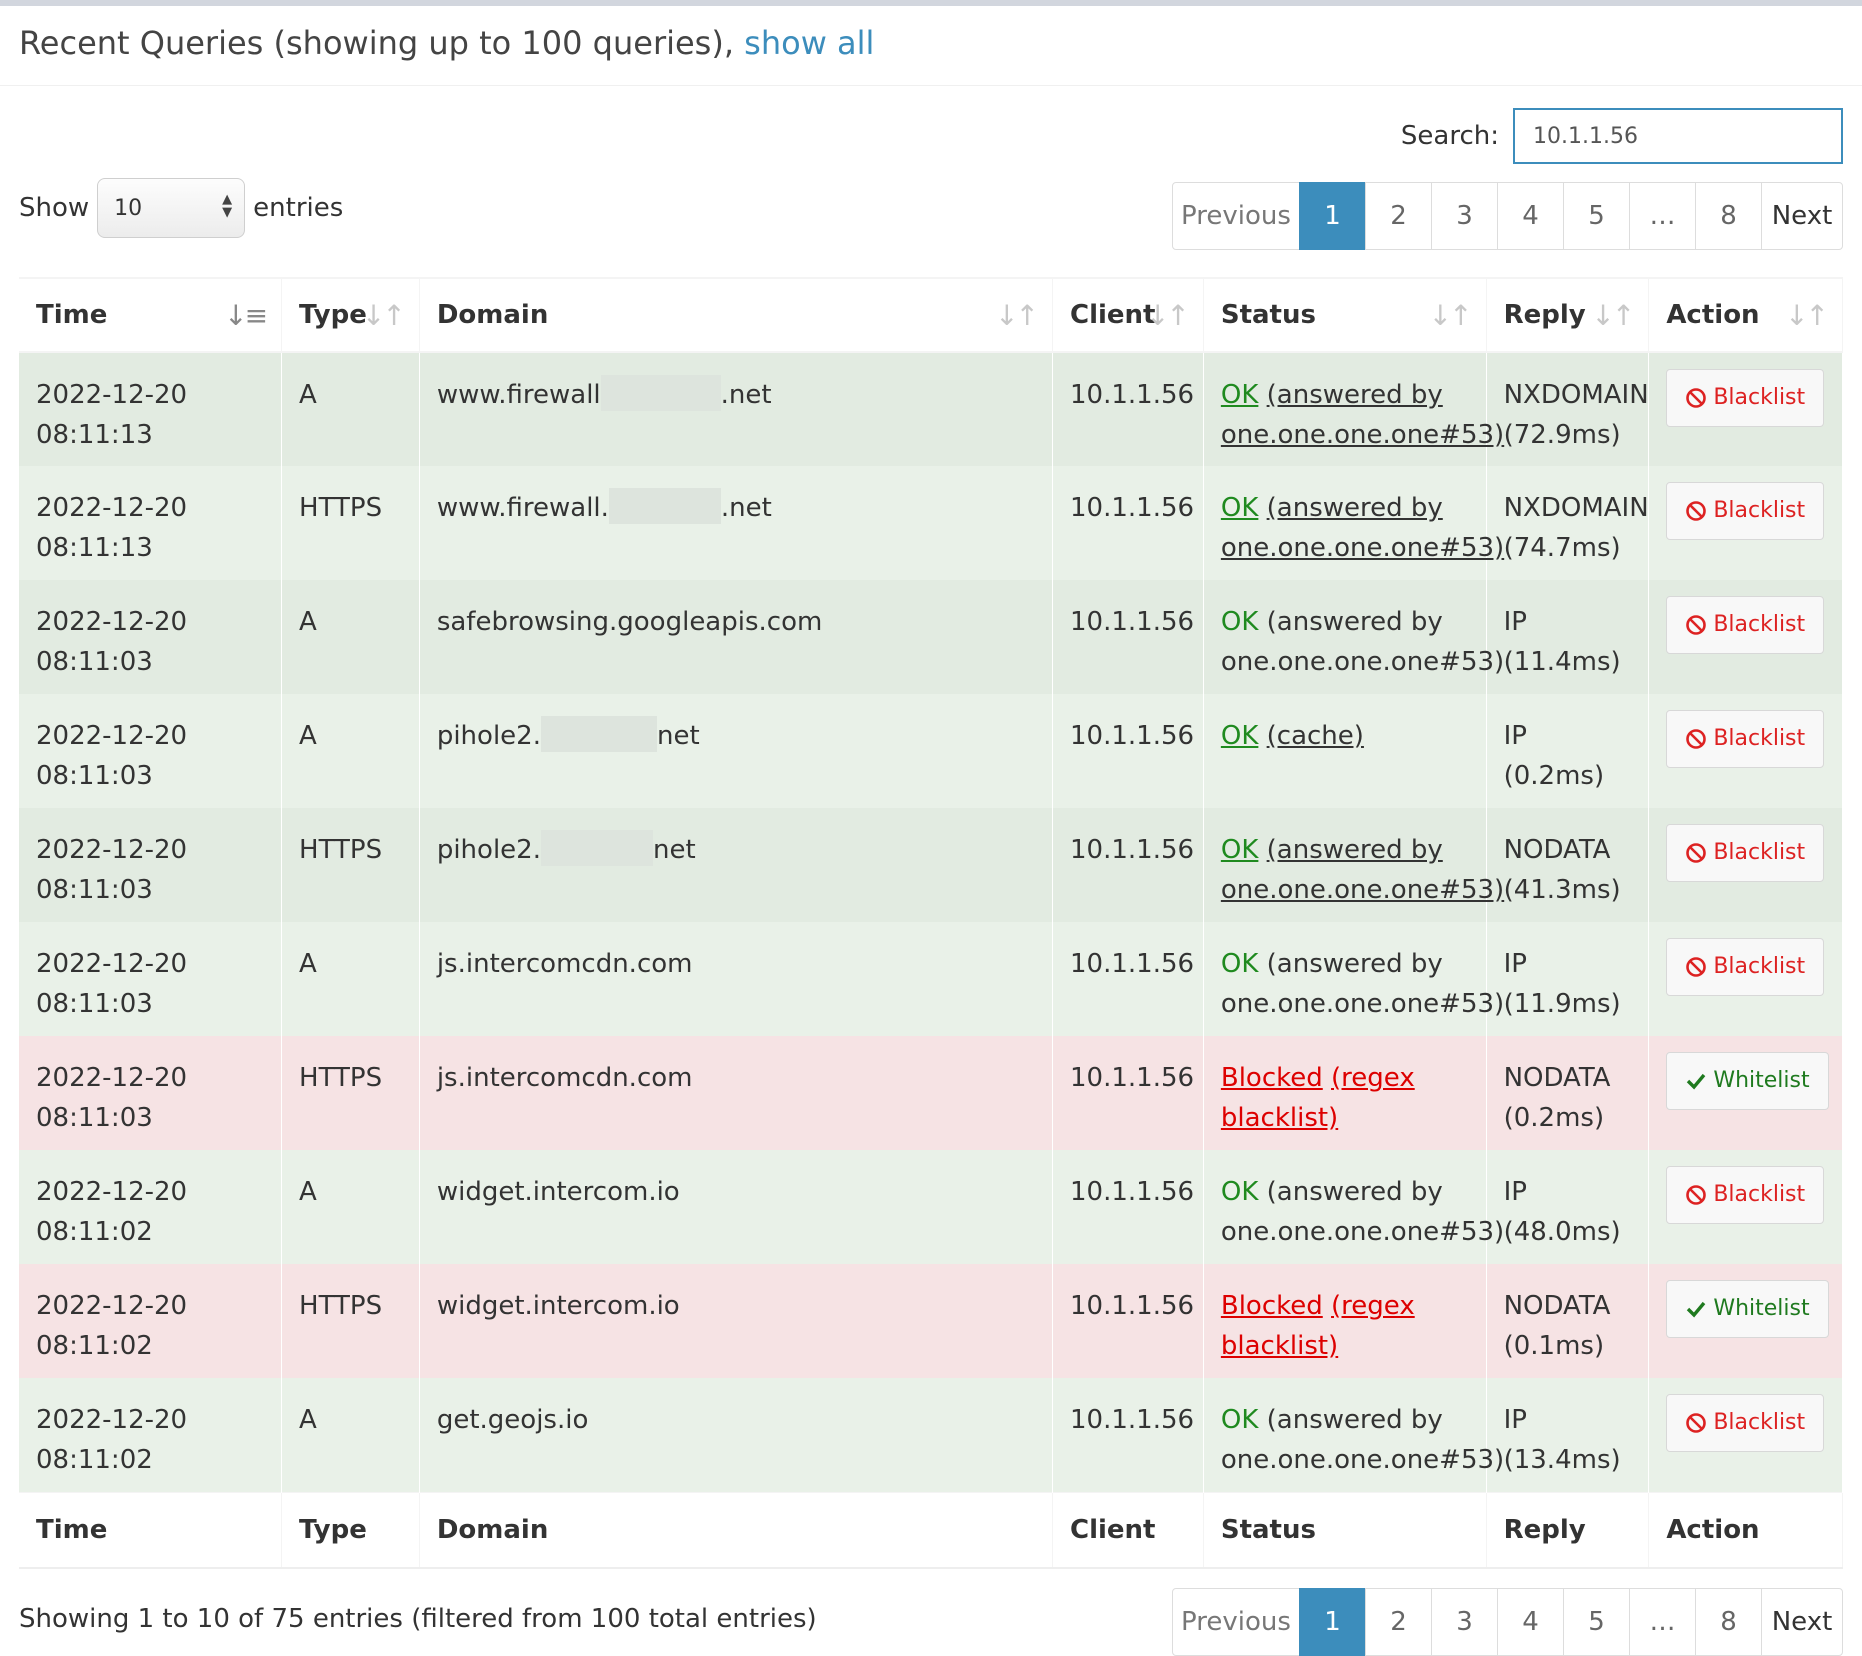 The image size is (1862, 1656). I want to click on reply-cell: IP (11.4ms), so click(1568, 637).